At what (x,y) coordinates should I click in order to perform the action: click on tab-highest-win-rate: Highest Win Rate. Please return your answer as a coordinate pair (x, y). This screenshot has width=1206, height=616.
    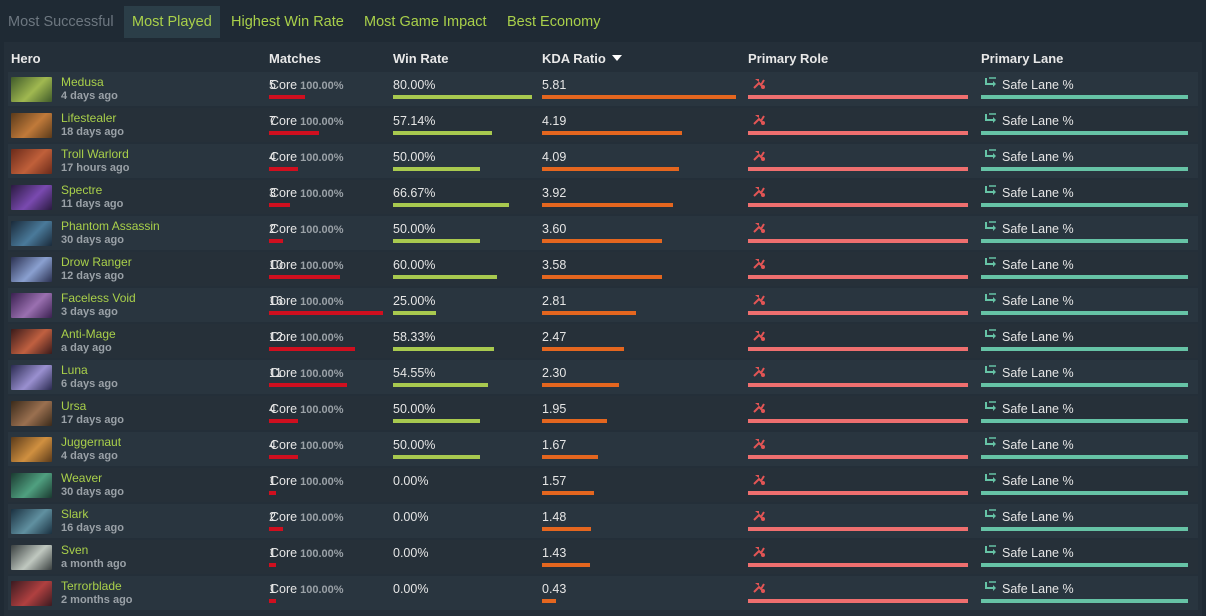
    Looking at the image, I should click on (287, 22).